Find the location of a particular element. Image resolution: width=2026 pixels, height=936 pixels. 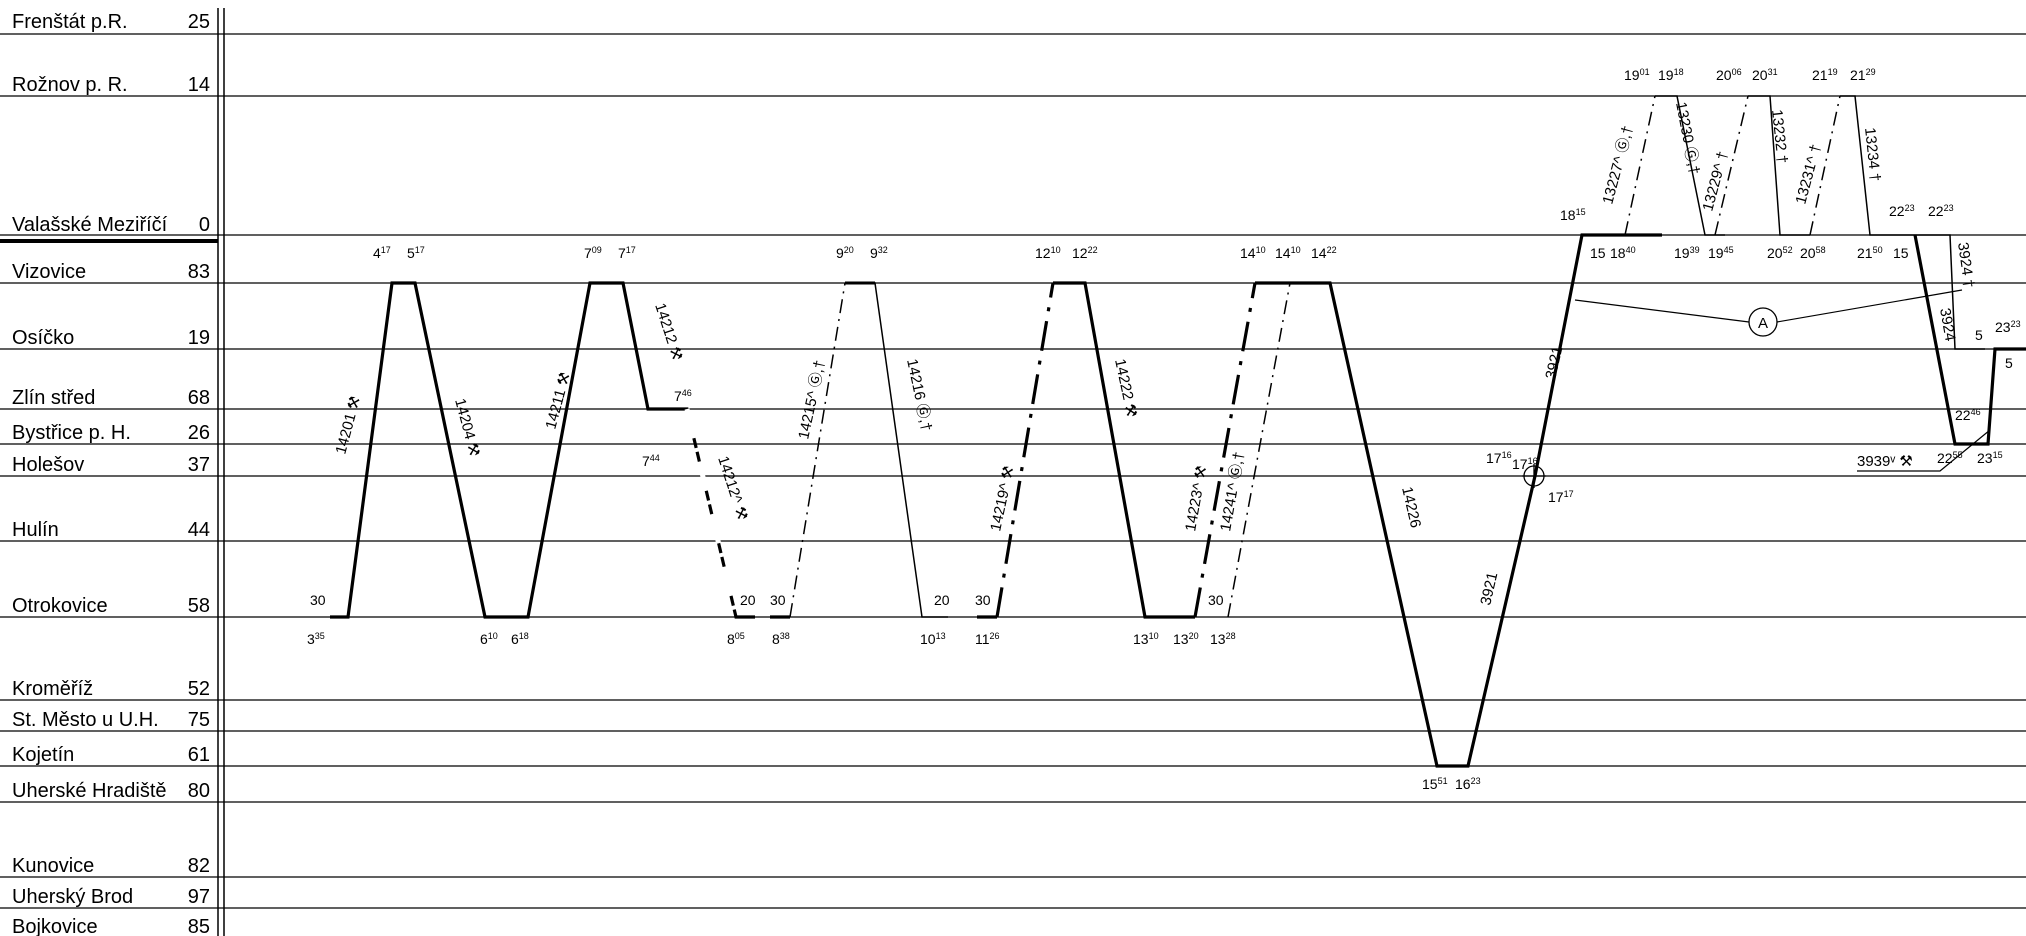

train-number: 3924 † is located at coordinates (1965, 265).